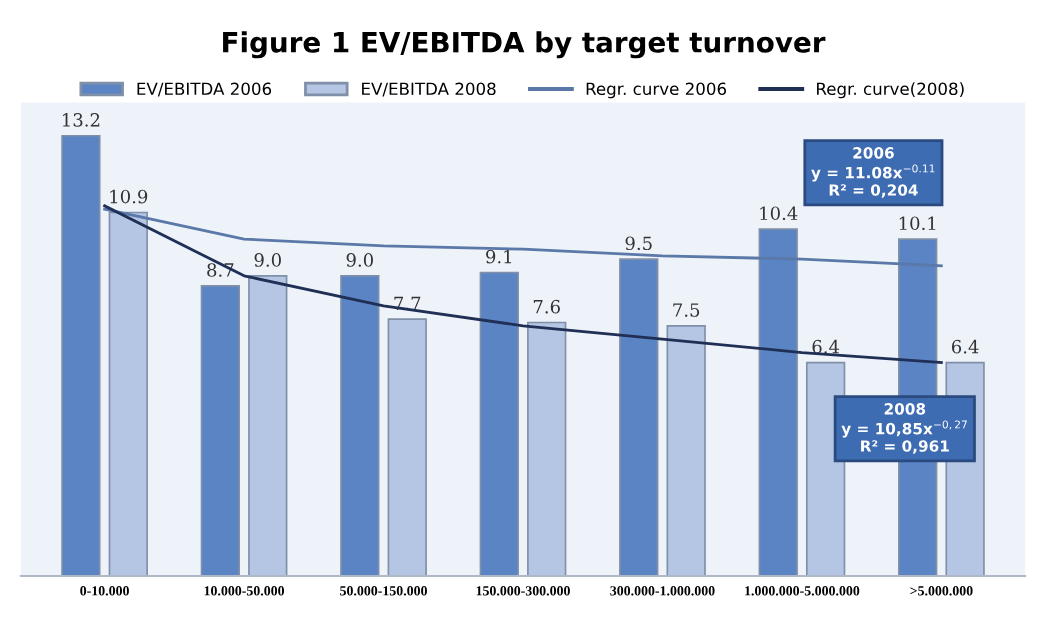 This screenshot has height=640, width=1046. What do you see at coordinates (638, 243) in the screenshot?
I see `data-label: 9.5` at bounding box center [638, 243].